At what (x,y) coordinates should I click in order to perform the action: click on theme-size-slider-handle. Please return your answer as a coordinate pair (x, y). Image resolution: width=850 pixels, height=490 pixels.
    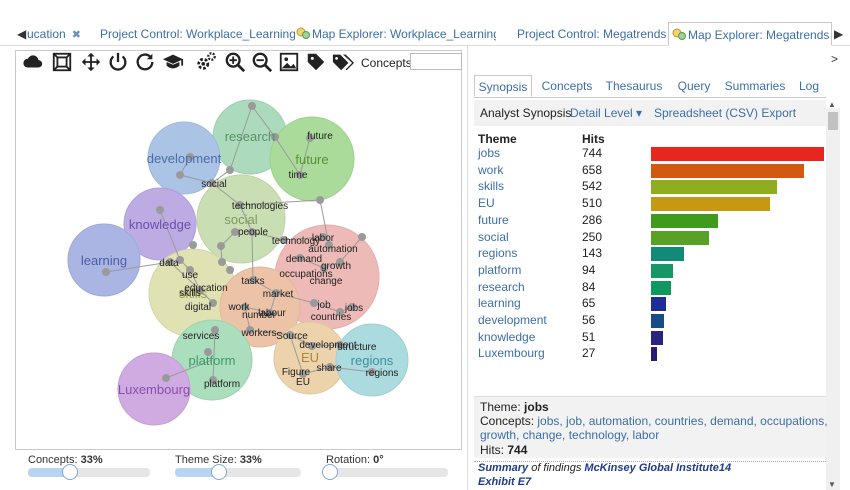
    Looking at the image, I should click on (219, 472).